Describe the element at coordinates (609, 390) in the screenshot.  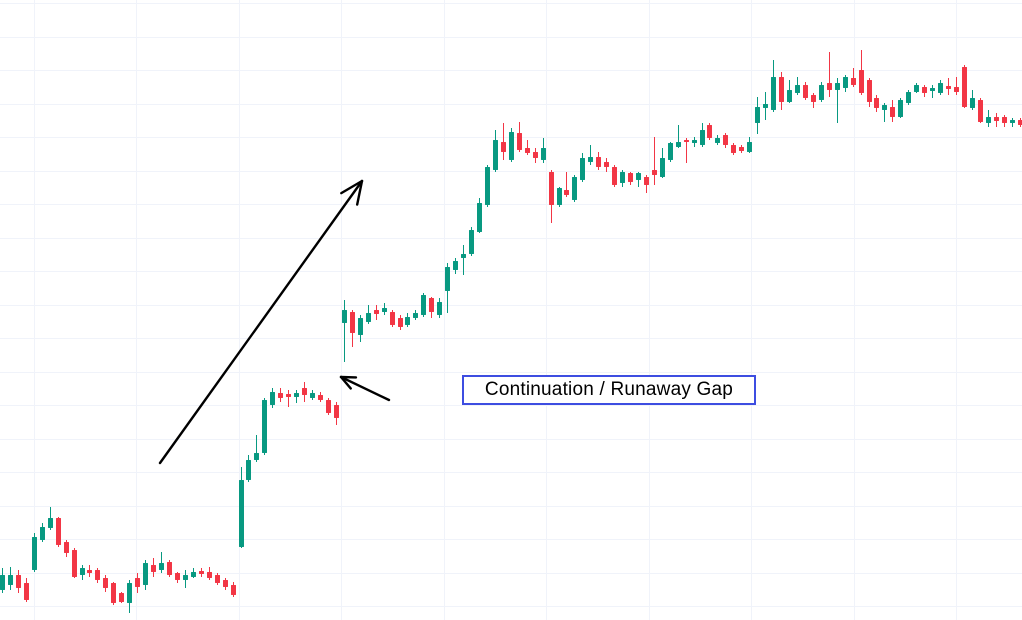
I see `runaway-gap-label: Continuation / Runaway Gap` at that location.